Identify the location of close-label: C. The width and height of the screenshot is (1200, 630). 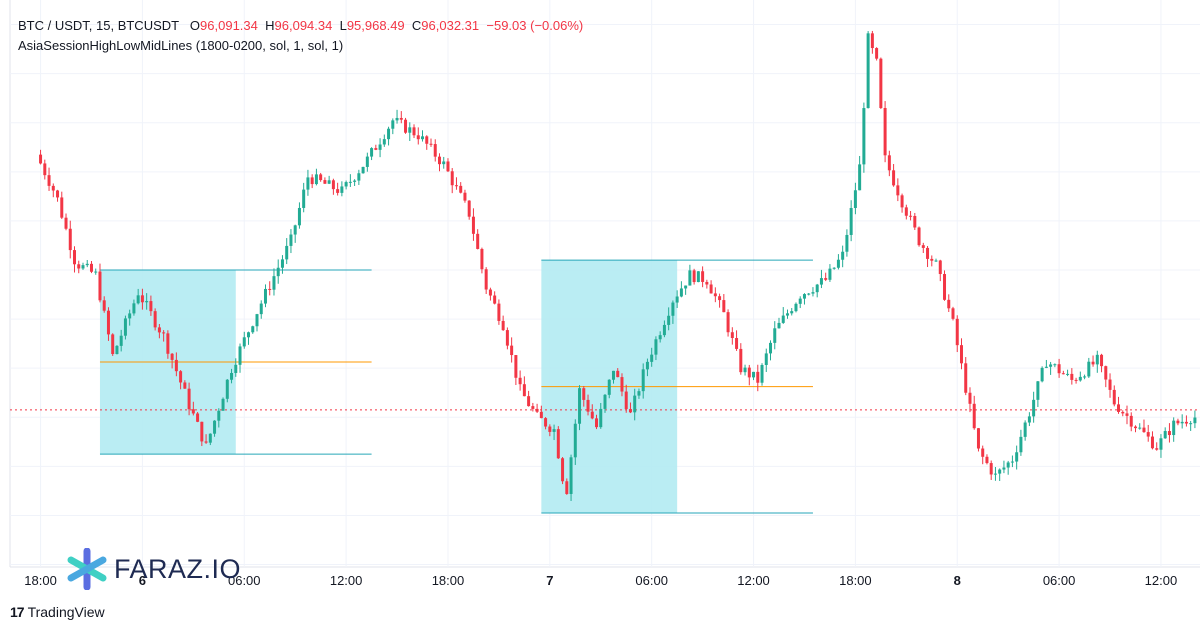
(416, 25).